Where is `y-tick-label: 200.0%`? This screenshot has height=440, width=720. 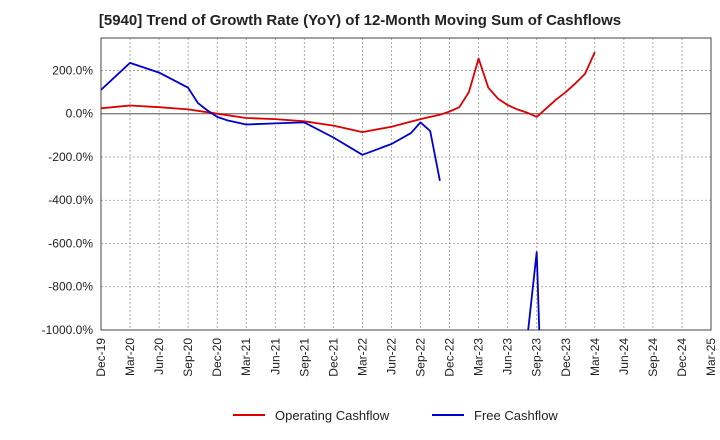 y-tick-label: 200.0% is located at coordinates (72, 70).